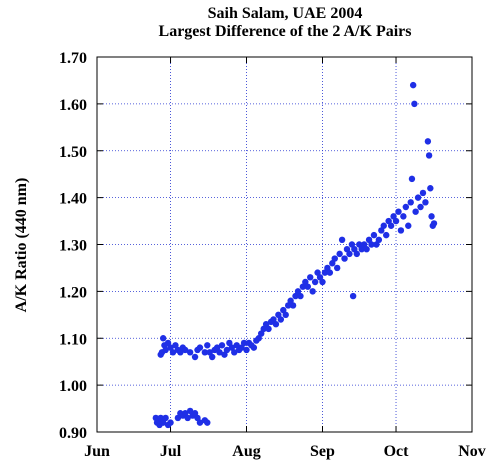 This screenshot has height=471, width=490. Describe the element at coordinates (97, 451) in the screenshot. I see `x-tick-label: Jun` at that location.